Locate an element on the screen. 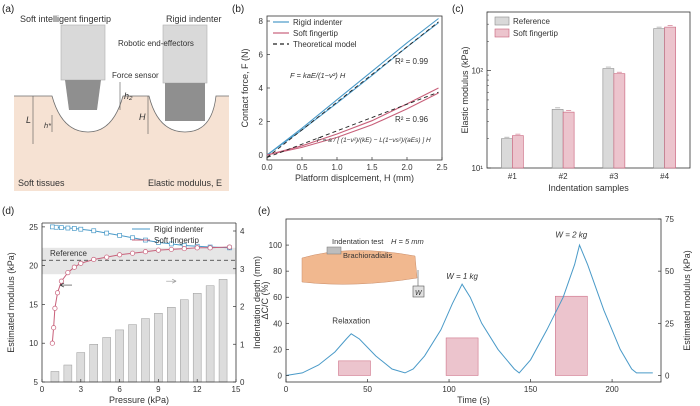  legend-swatch is located at coordinates (502, 21).